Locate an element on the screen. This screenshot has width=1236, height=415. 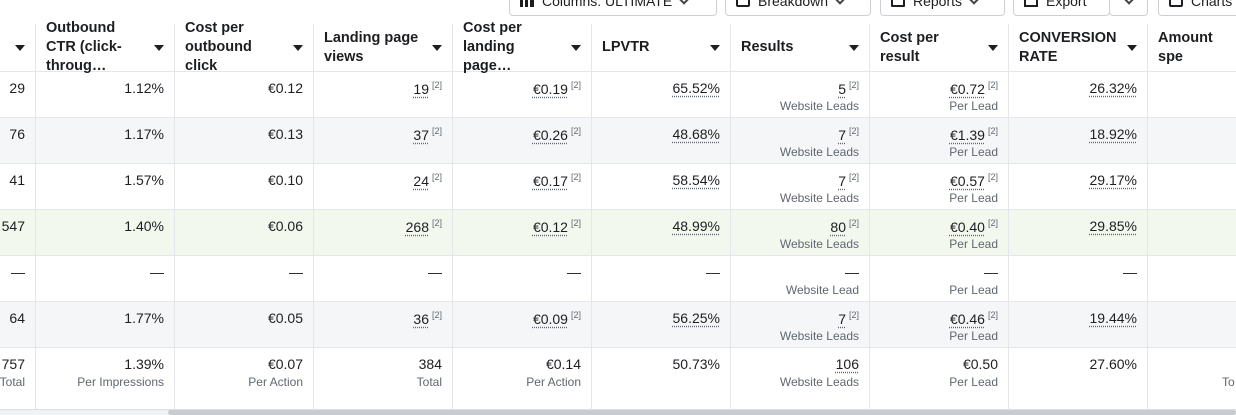
table-cell: — is located at coordinates (244, 278).